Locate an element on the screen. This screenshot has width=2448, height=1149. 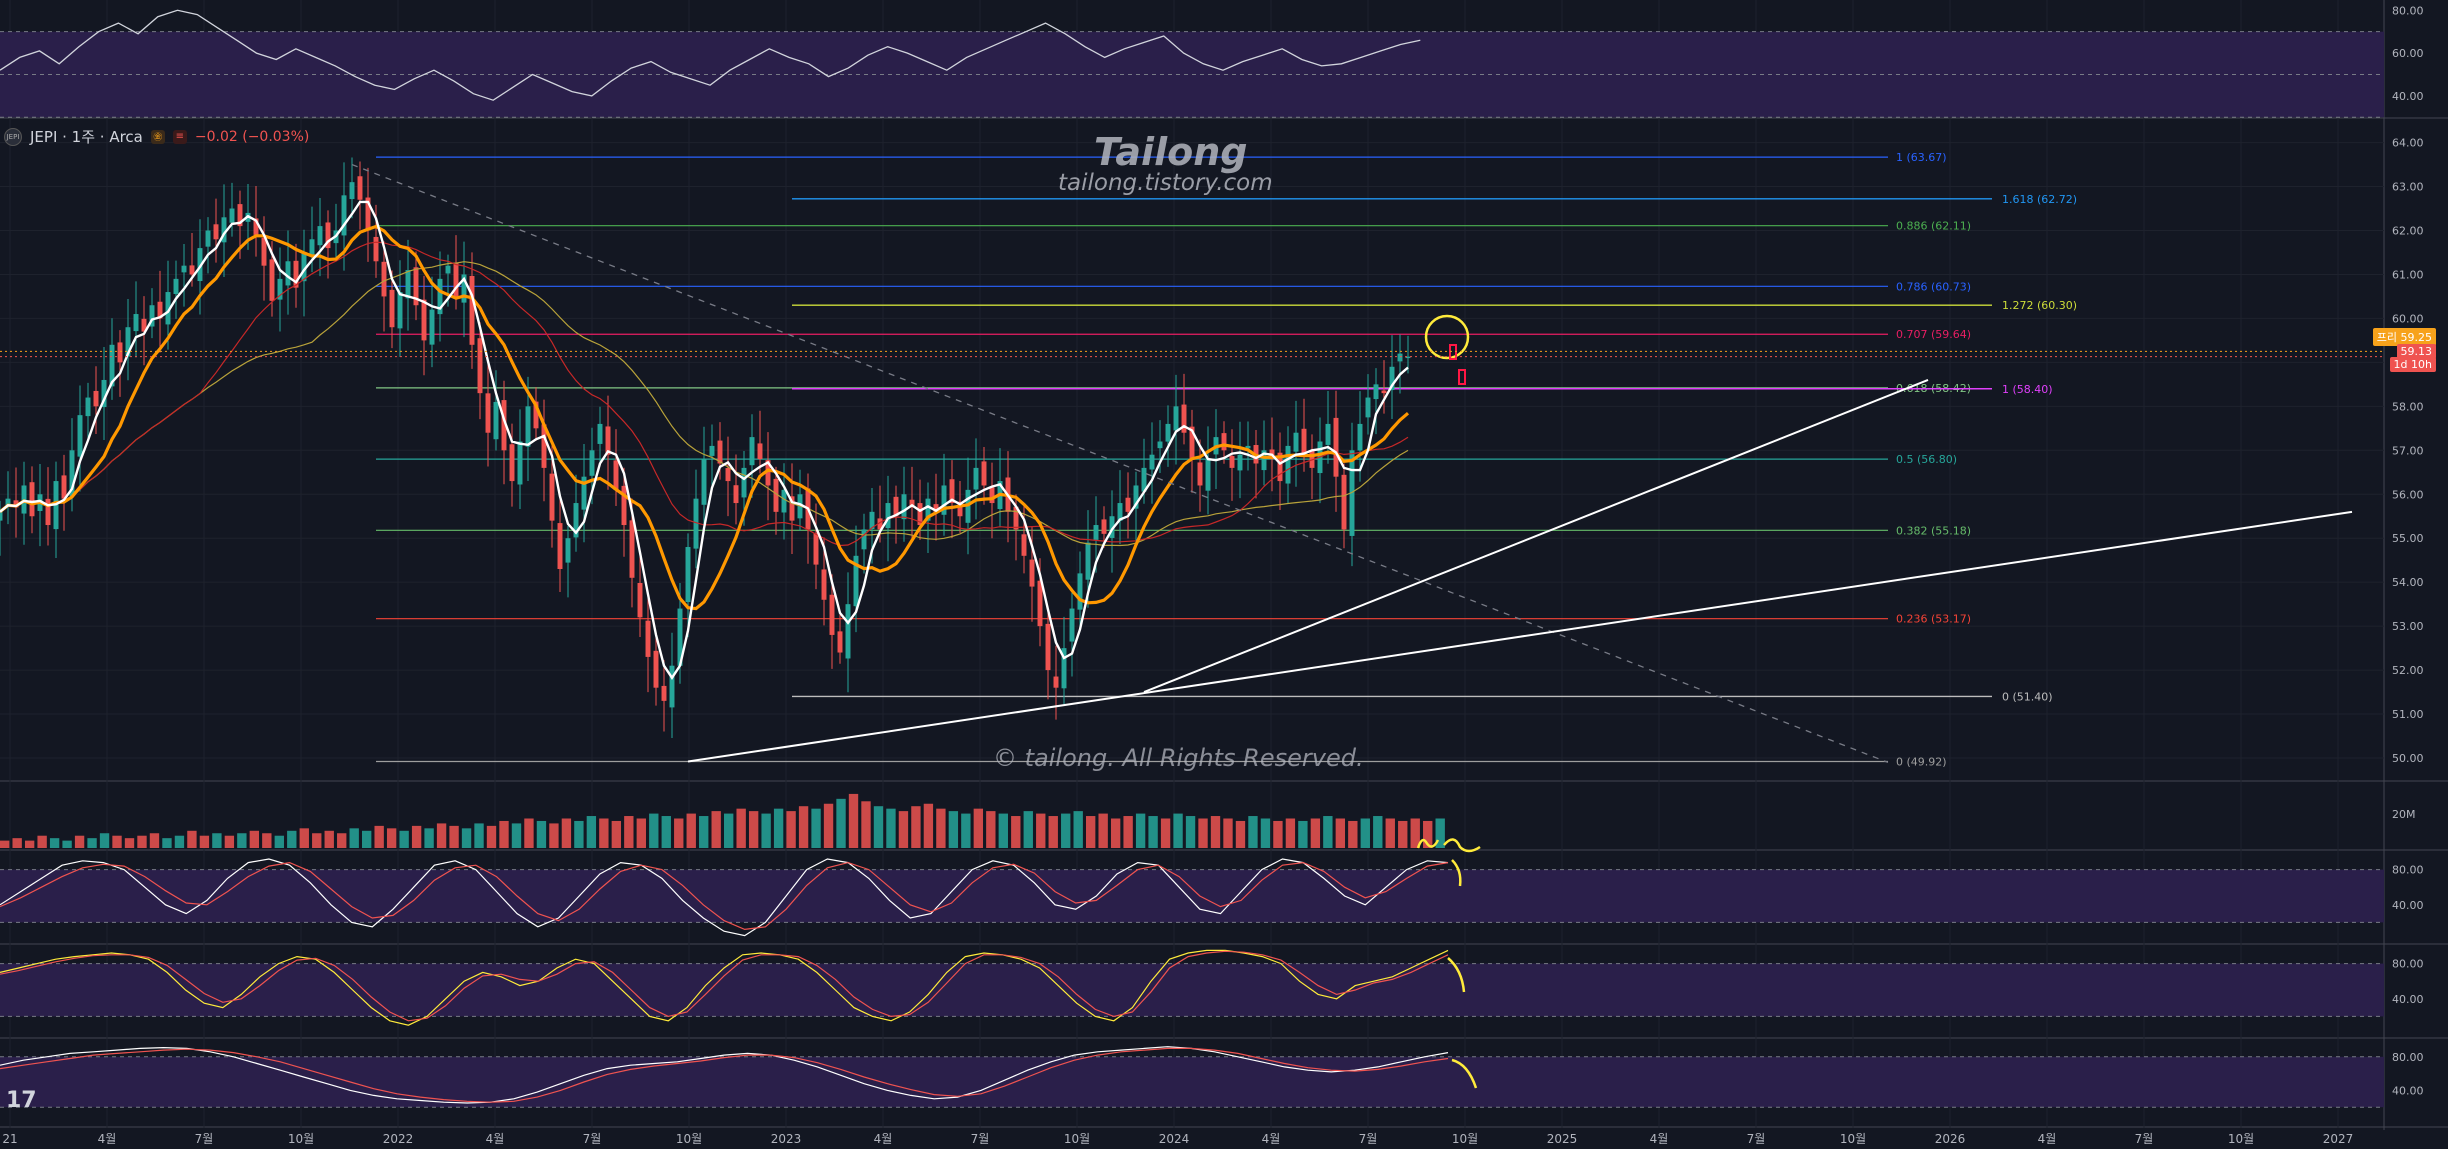
time-axis-label: 2026 is located at coordinates (1950, 1139).